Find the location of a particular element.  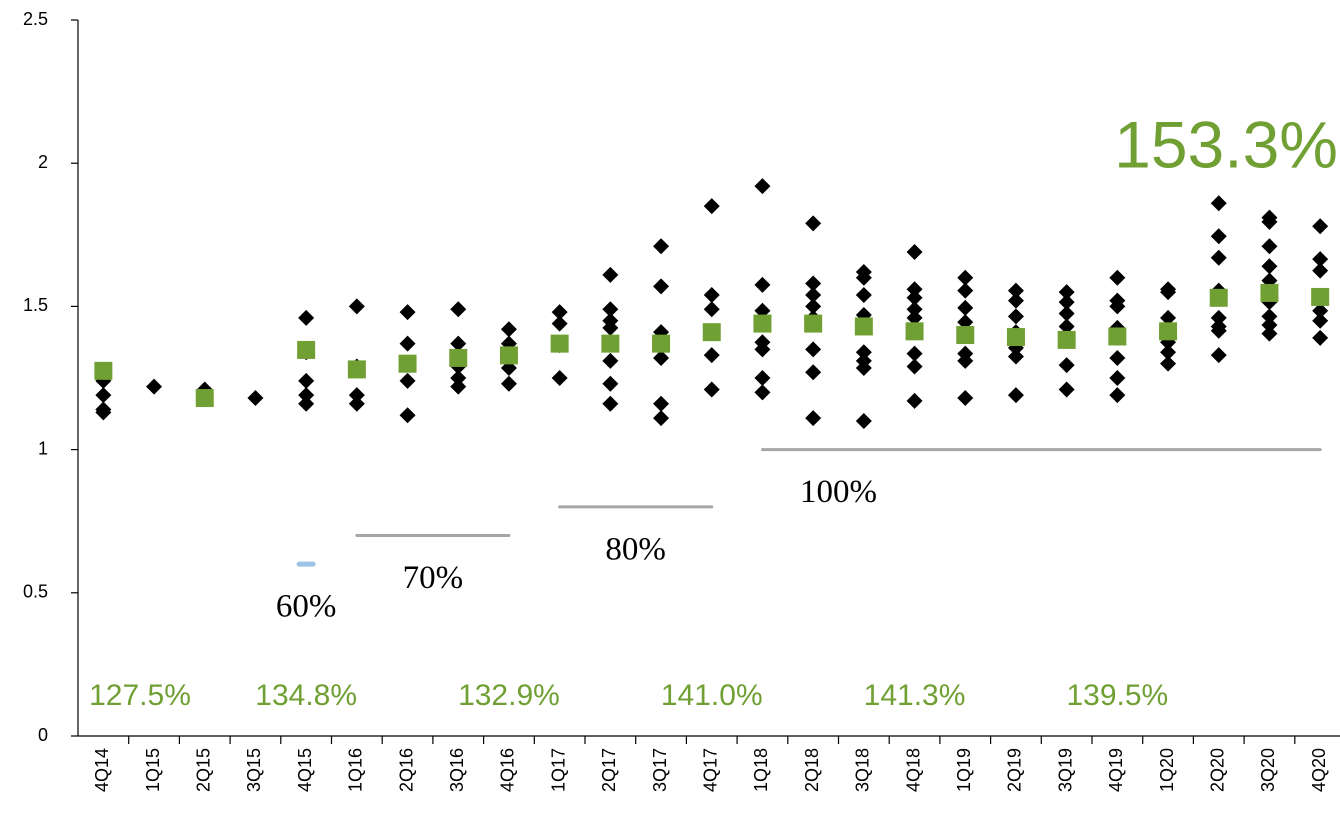

x-tick-label: 4Q20 is located at coordinates (1319, 770).